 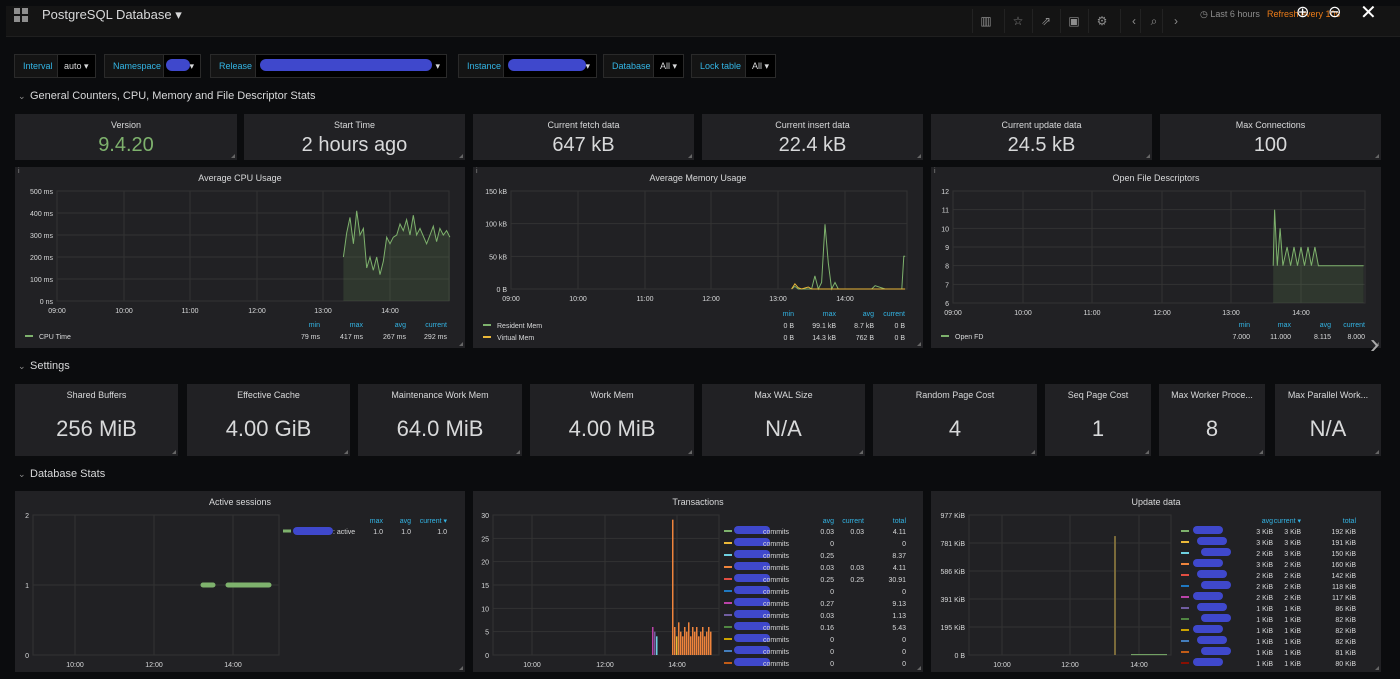 What do you see at coordinates (396, 255) in the screenshot?
I see `series-area` at bounding box center [396, 255].